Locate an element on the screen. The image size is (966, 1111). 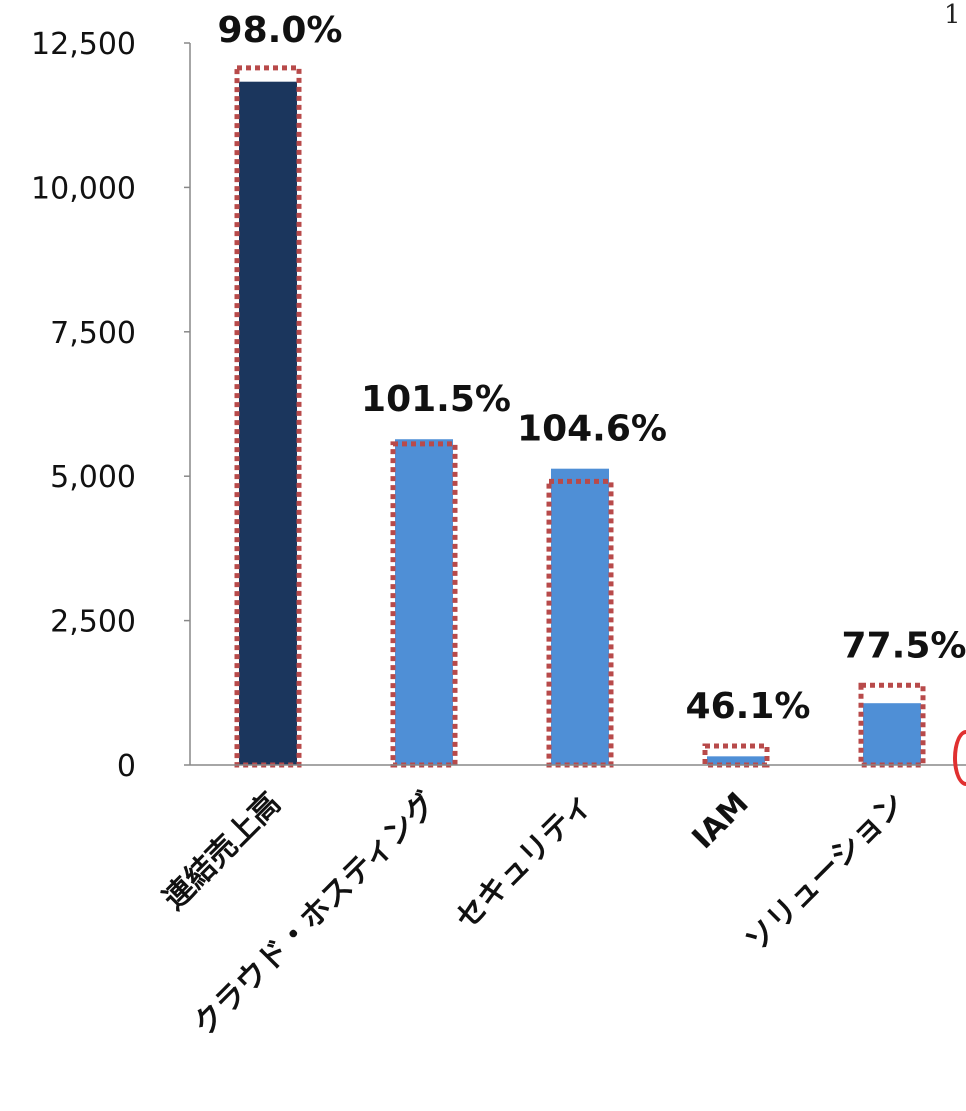
category-label: IAM is located at coordinates (720, 821).